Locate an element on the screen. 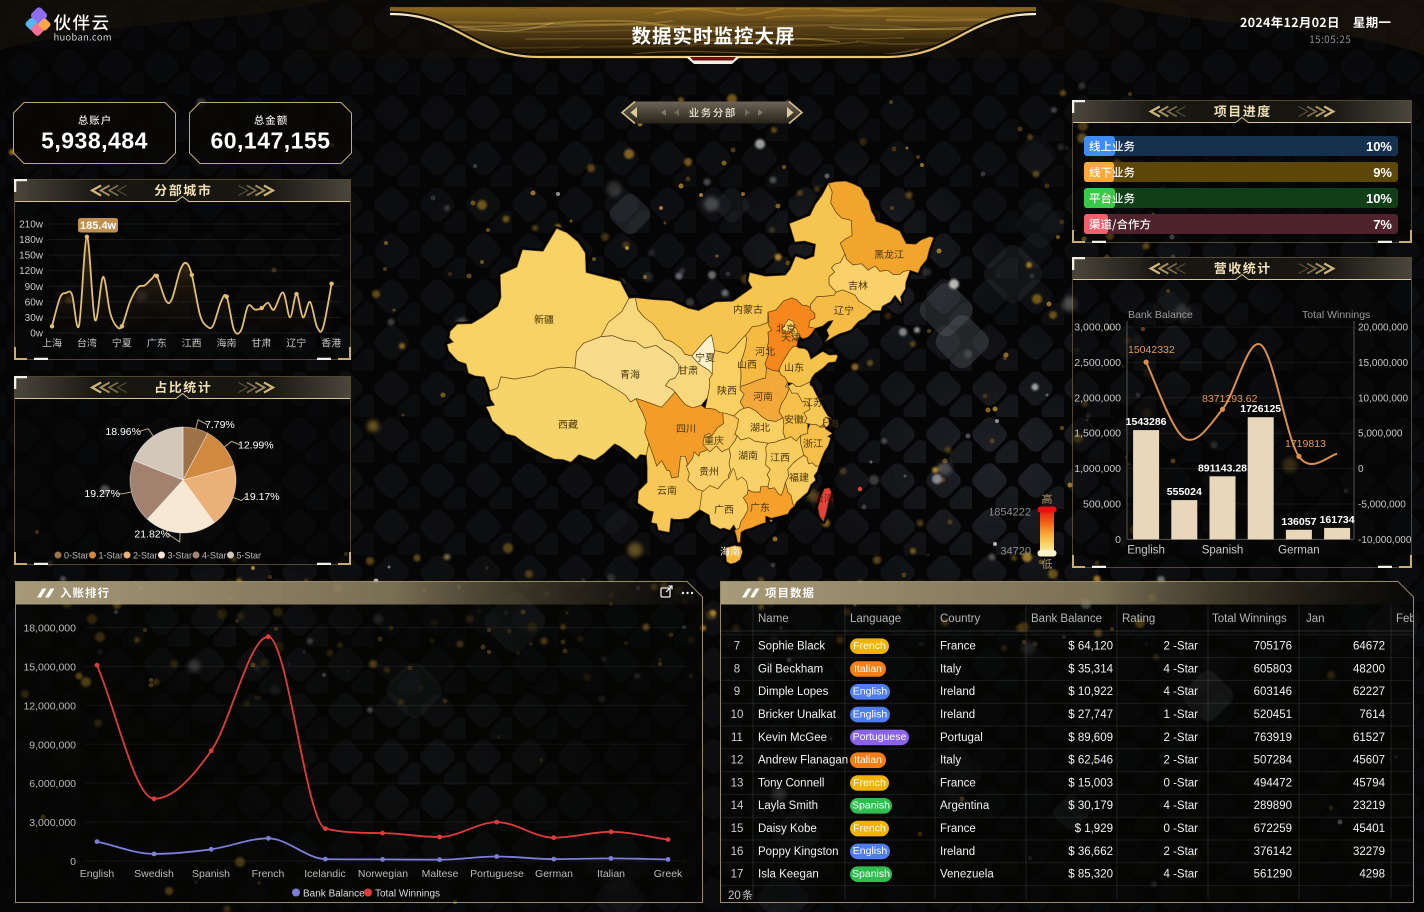  svg-text: 672259 is located at coordinates (1273, 829).